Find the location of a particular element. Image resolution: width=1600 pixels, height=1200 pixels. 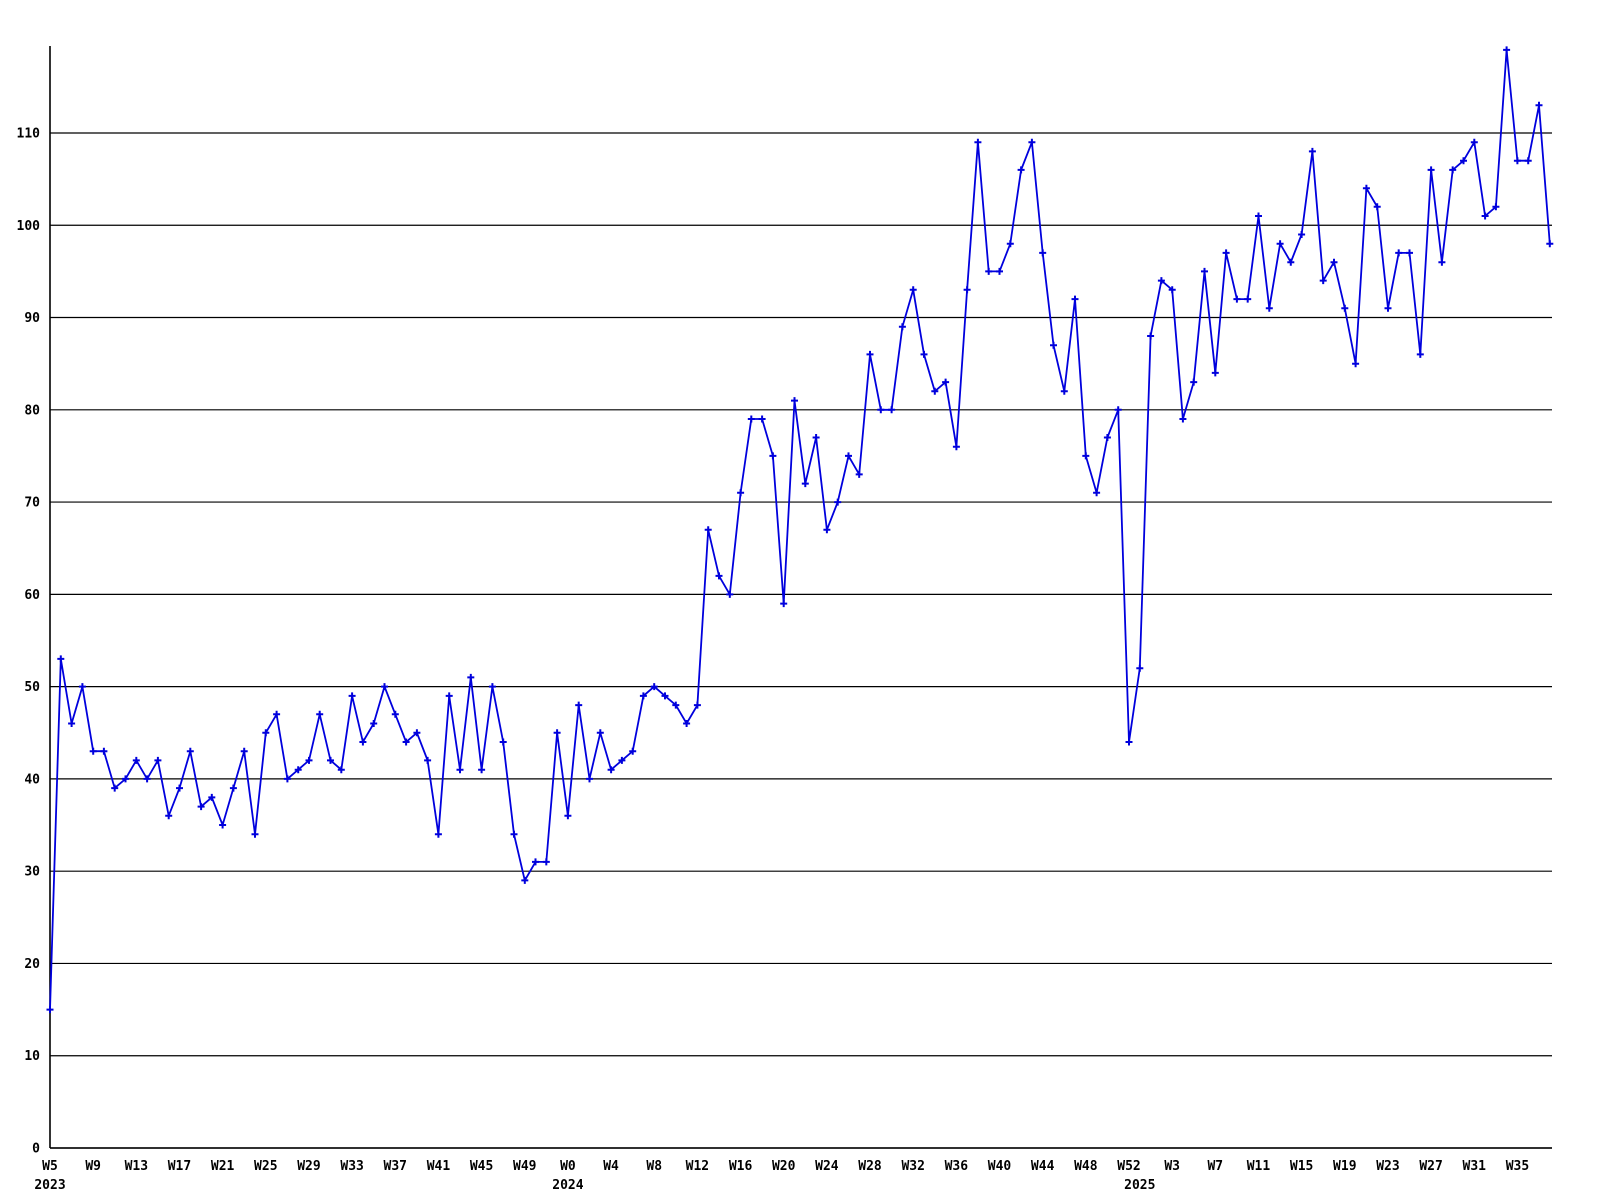

x-tick-label: W15 is located at coordinates (1301, 1166).